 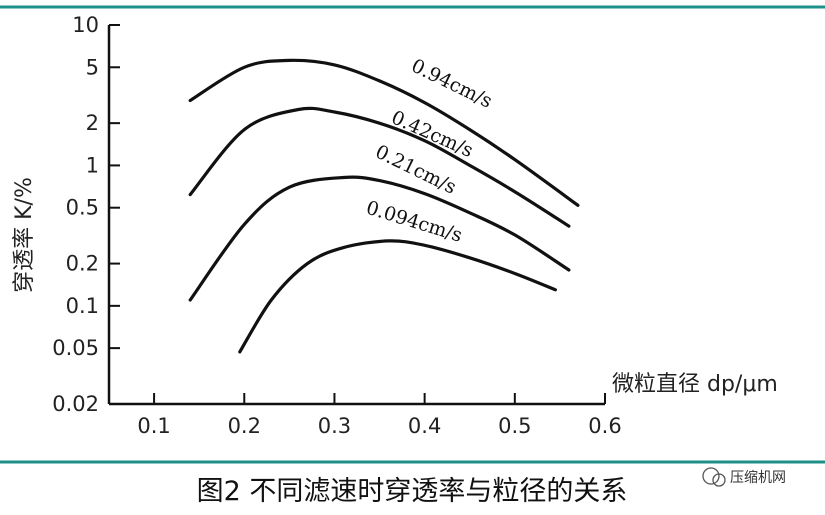 What do you see at coordinates (758, 478) in the screenshot?
I see `watermark-text: 压缩机网` at bounding box center [758, 478].